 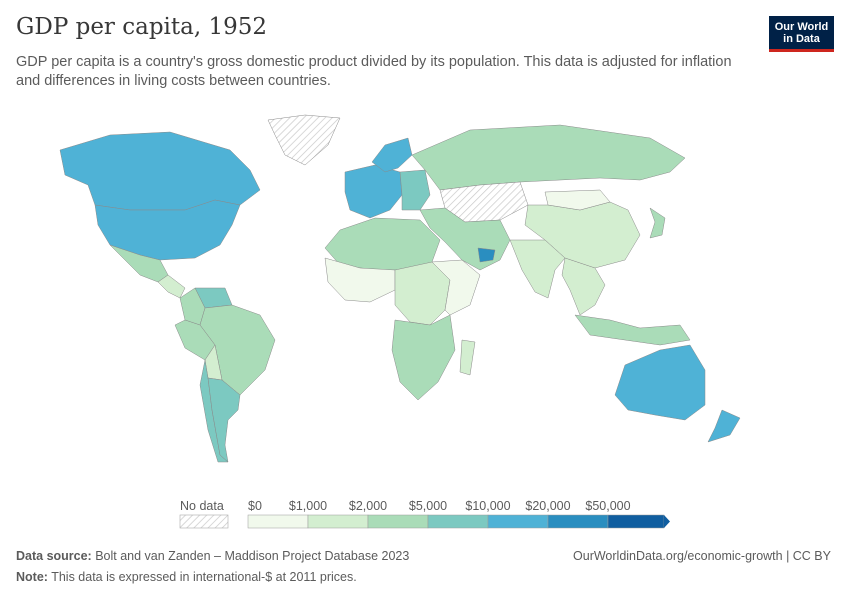 What do you see at coordinates (548, 157) in the screenshot?
I see `country-russia` at bounding box center [548, 157].